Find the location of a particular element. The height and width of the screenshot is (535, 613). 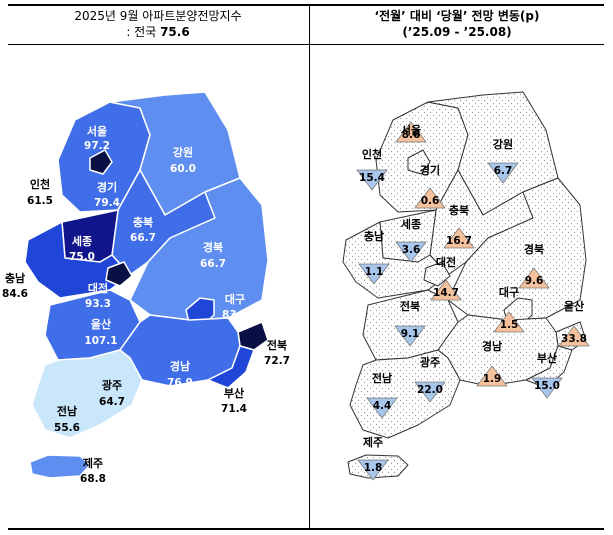

increase-marker-chungbuk is located at coordinates (459, 238).